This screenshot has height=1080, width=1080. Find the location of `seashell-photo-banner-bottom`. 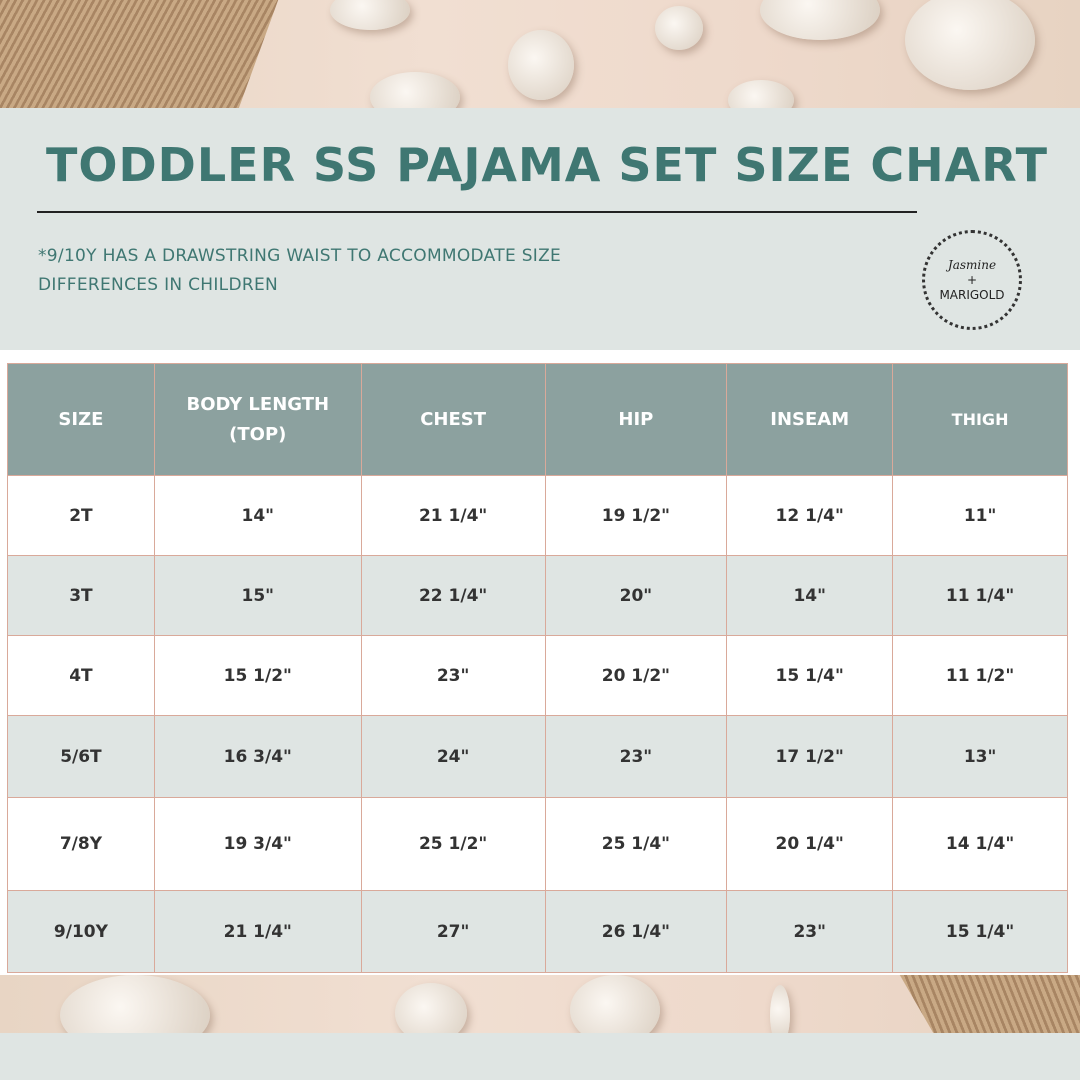

seashell-photo-banner-bottom is located at coordinates (540, 1004).